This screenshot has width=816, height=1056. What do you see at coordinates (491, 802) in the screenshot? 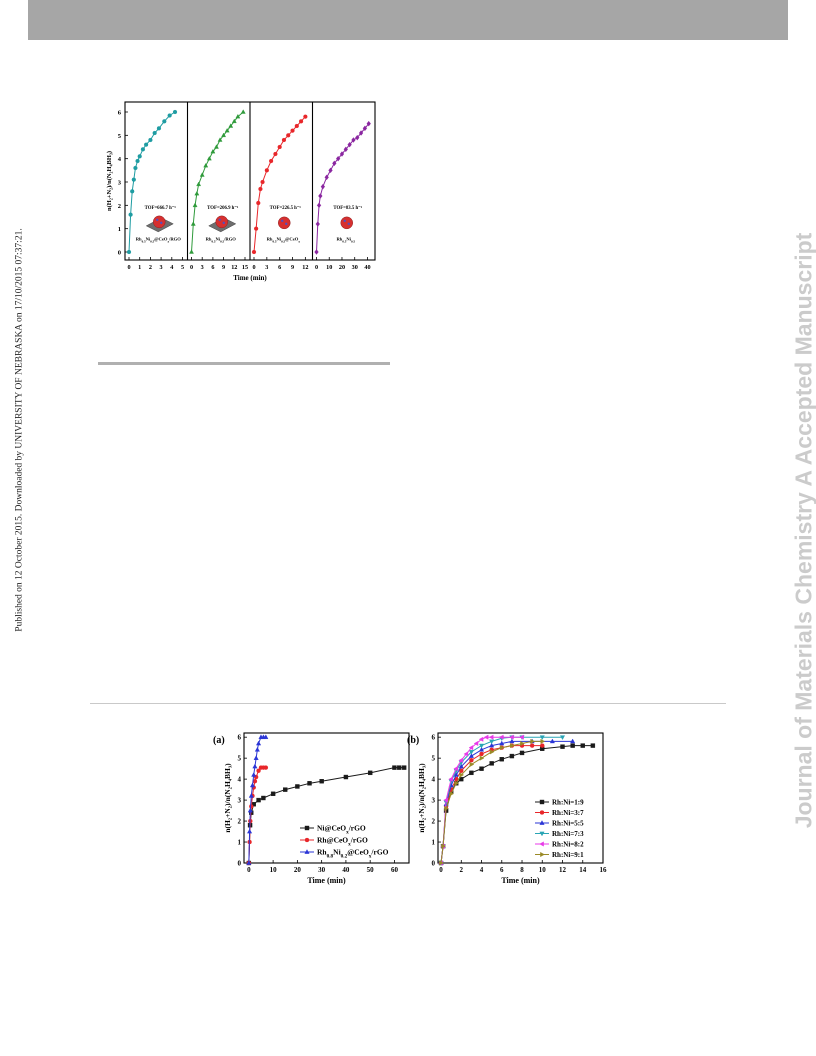
I see `series-line` at bounding box center [491, 802].